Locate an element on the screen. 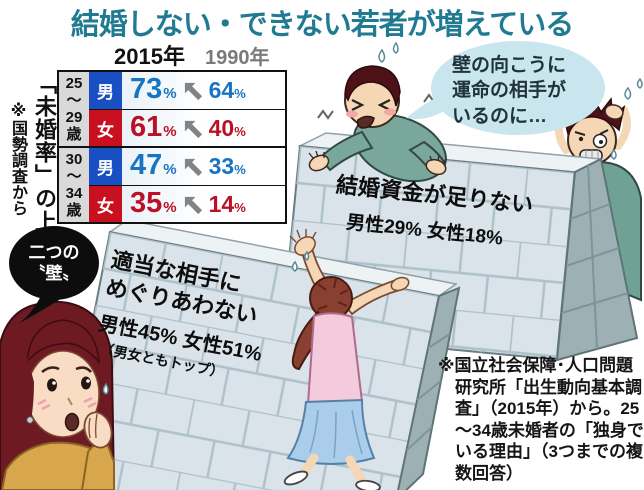 The width and height of the screenshot is (644, 490). rate-1990-value: 40 is located at coordinates (221, 128).